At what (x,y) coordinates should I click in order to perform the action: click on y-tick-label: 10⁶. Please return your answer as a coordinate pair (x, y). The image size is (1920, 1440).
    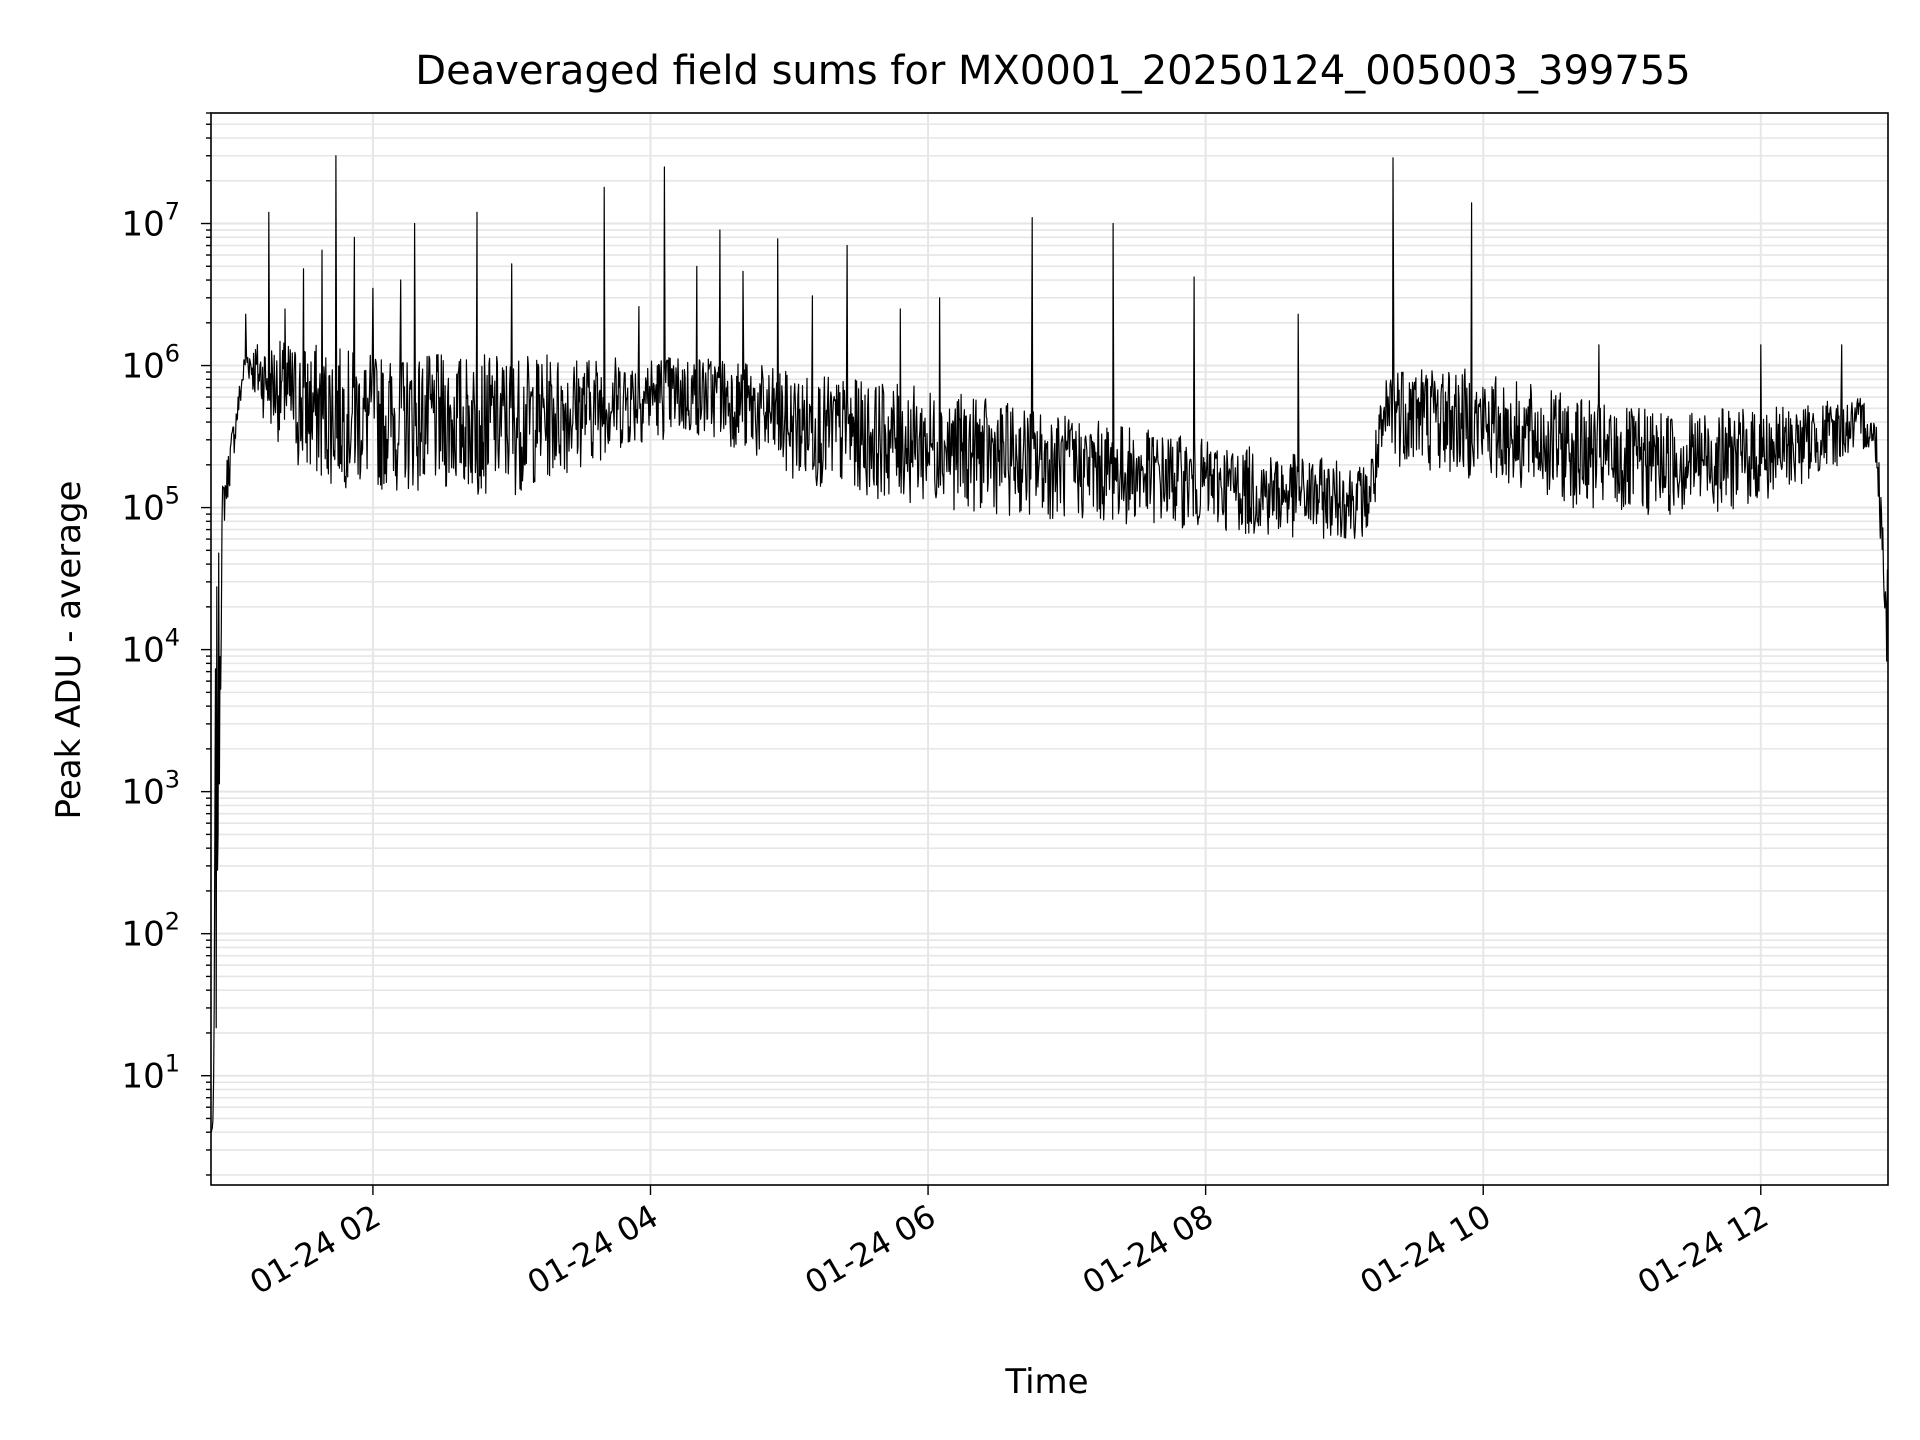
    Looking at the image, I should click on (150, 363).